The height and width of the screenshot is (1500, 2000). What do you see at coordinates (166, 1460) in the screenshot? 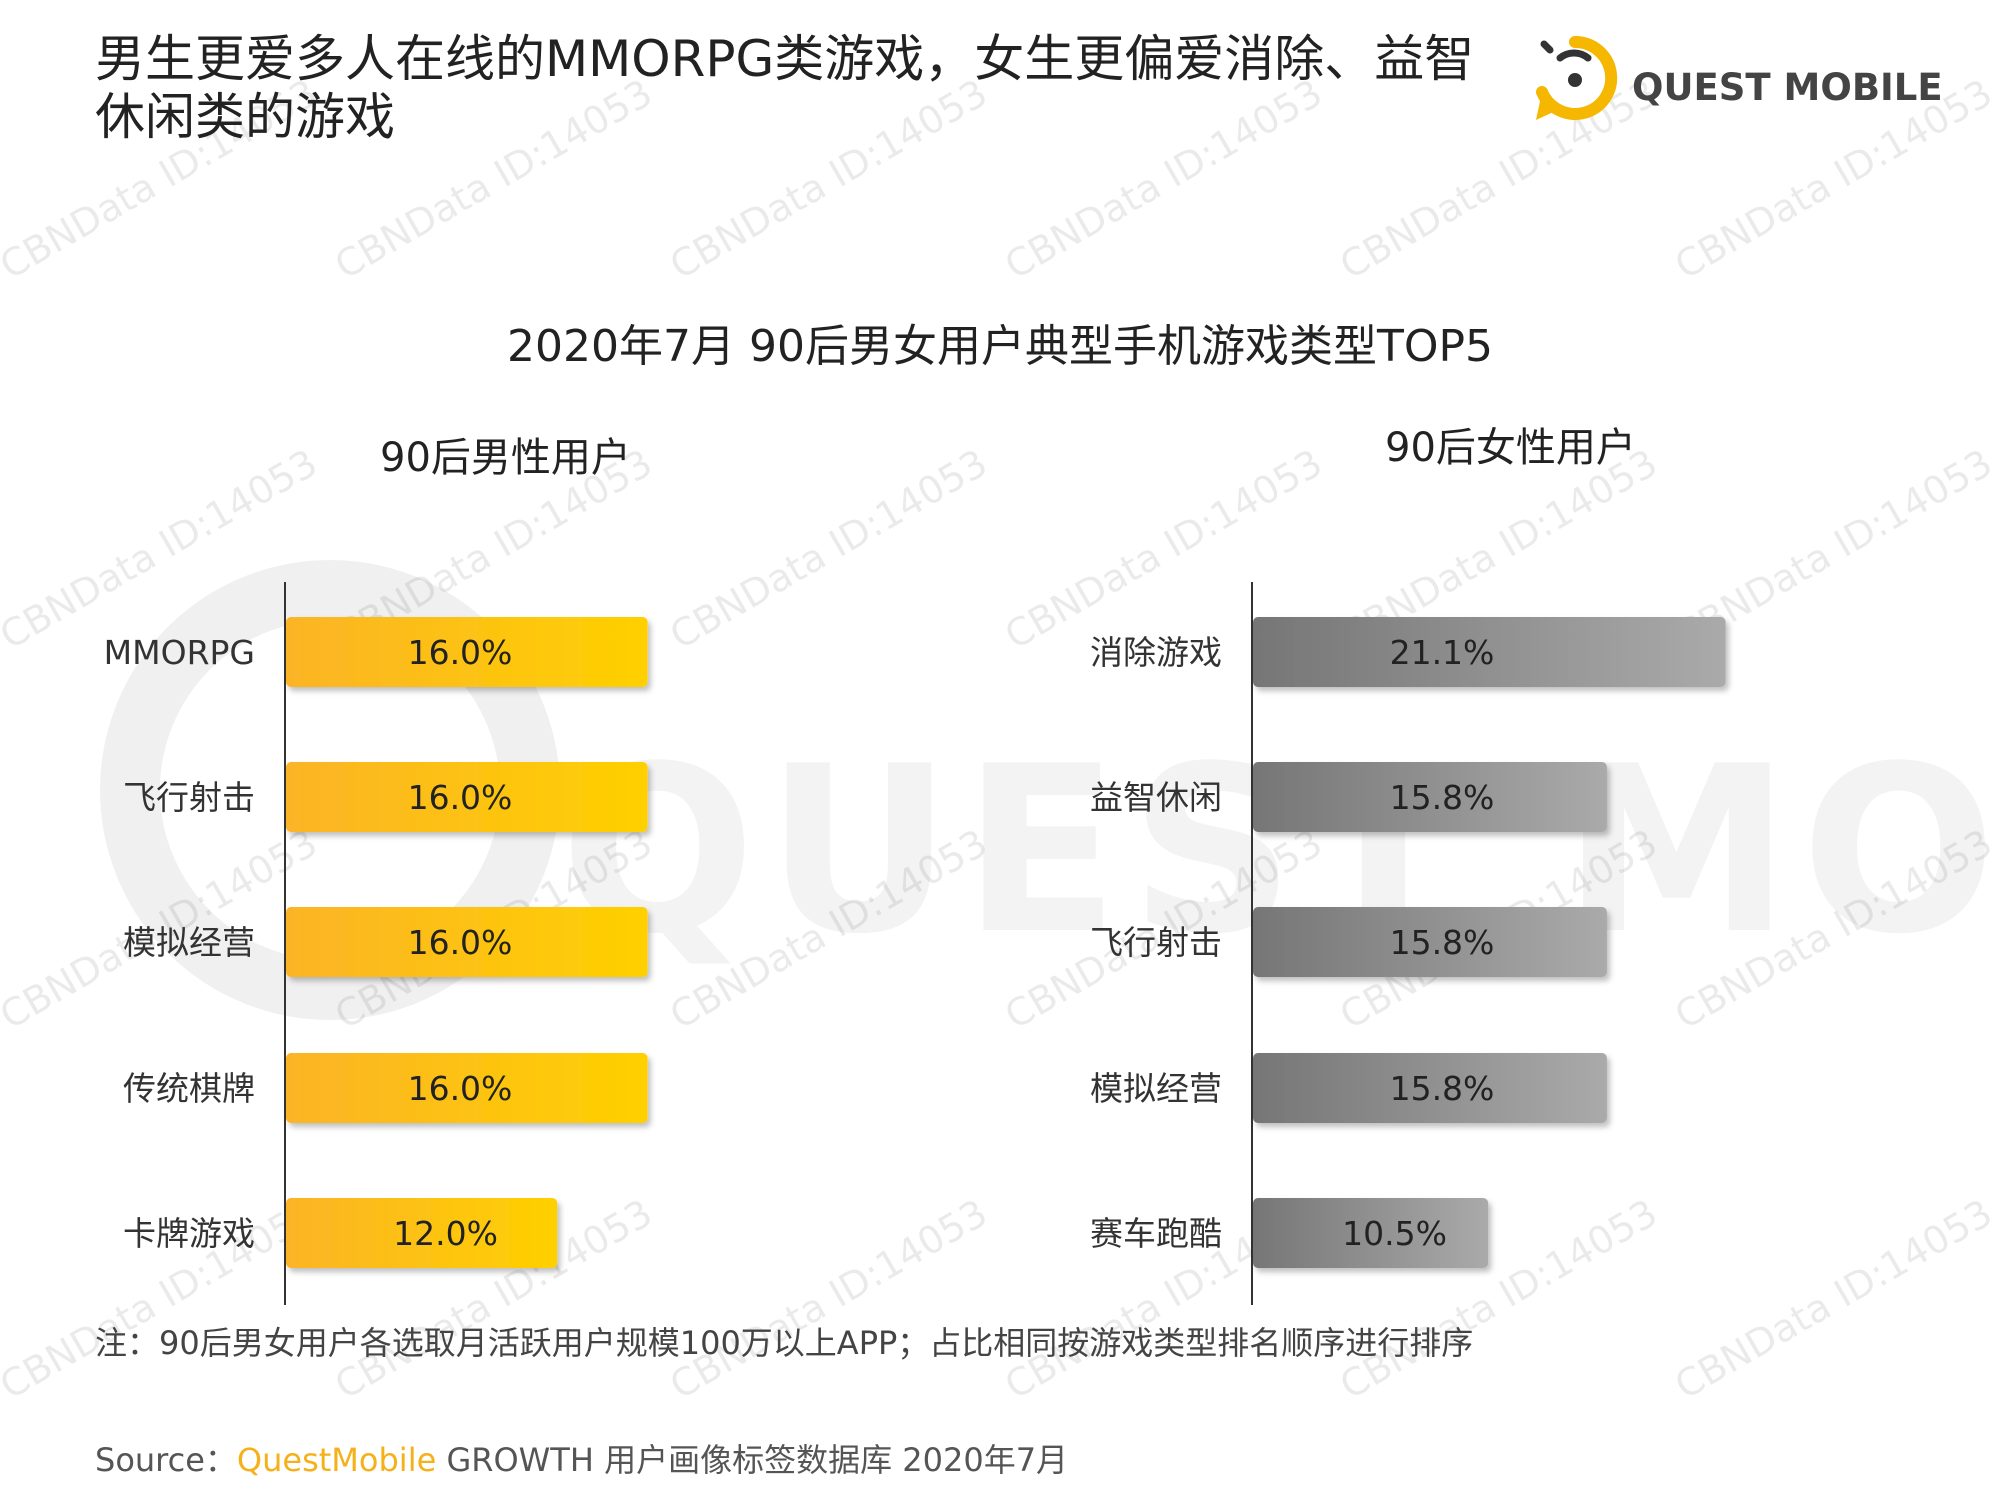
I see `source-prefix: Source：` at bounding box center [166, 1460].